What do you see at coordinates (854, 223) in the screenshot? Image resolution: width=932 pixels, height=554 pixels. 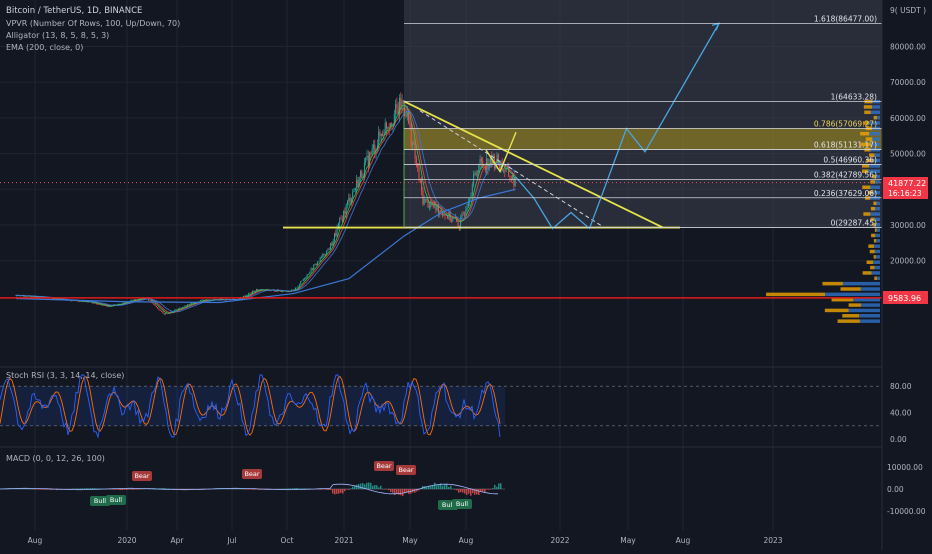 I see `fib-level-label: 0(29287.45)` at bounding box center [854, 223].